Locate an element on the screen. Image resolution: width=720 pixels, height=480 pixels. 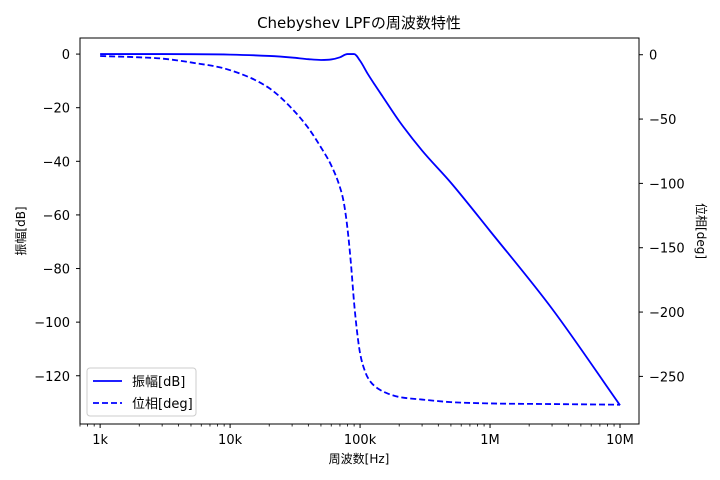
y2-axis-label: 位相[deg] is located at coordinates (701, 231).